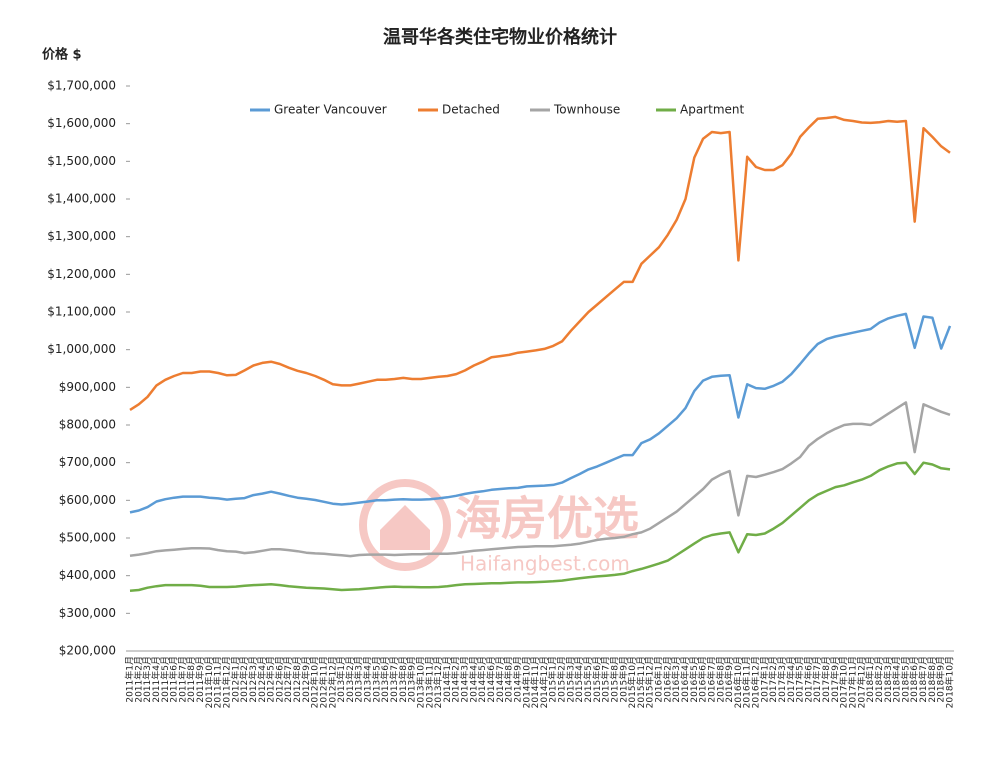 The width and height of the screenshot is (1000, 762). What do you see at coordinates (711, 679) in the screenshot?
I see `x-tick-label: 2016年7月` at bounding box center [711, 679].